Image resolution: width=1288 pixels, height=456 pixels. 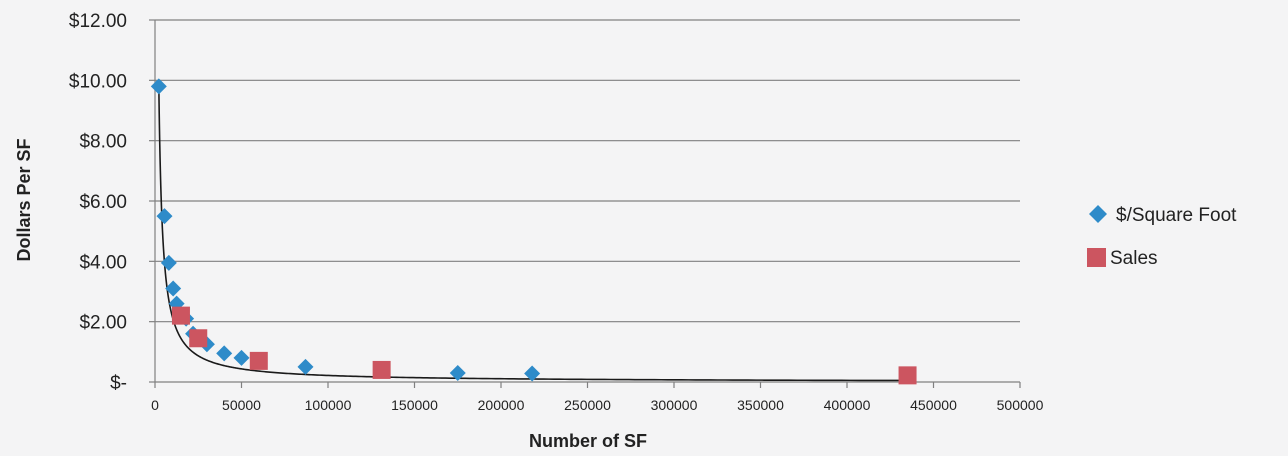 What do you see at coordinates (1020, 405) in the screenshot?
I see `x-tick-label: 500000` at bounding box center [1020, 405].